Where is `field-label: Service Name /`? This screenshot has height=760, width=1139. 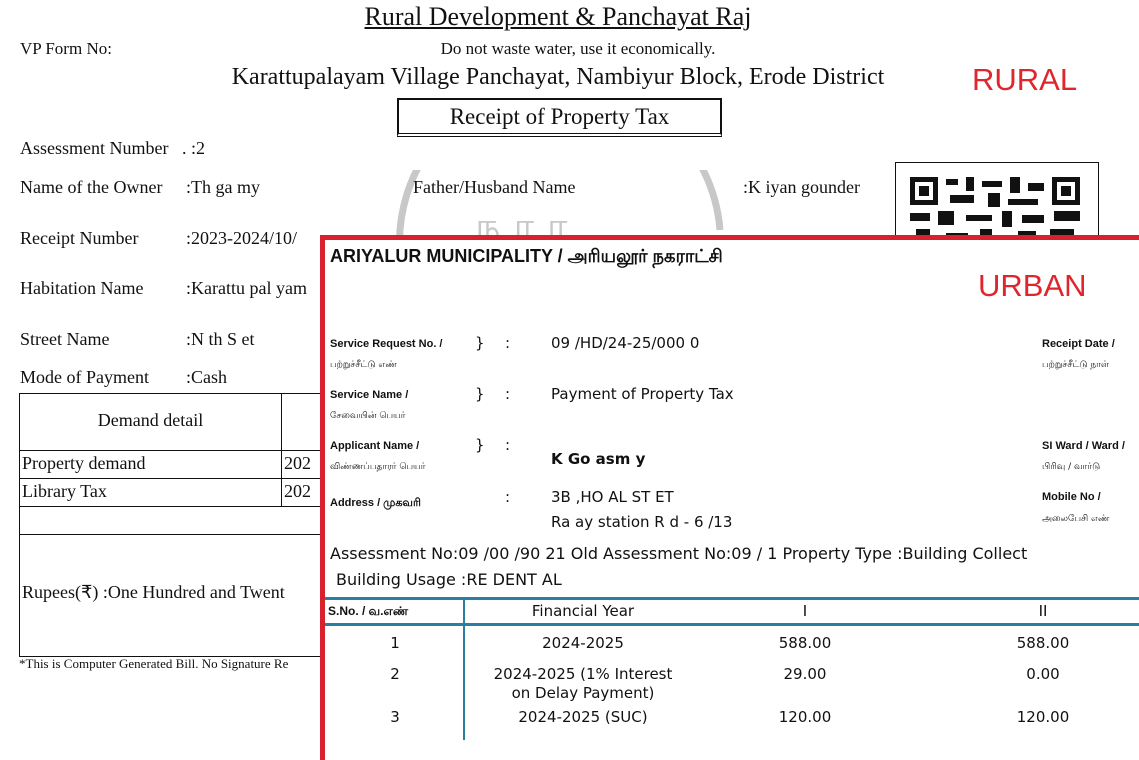
field-label: Service Name / is located at coordinates (369, 395).